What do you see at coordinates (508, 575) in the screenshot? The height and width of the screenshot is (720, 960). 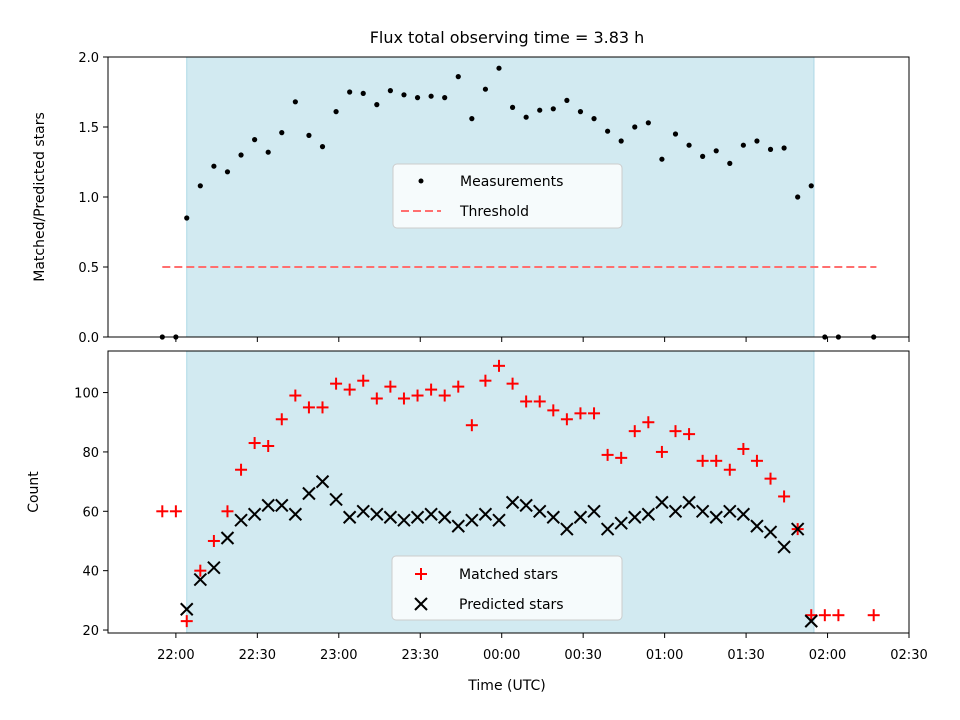 I see `legend-matched-label: Matched stars` at bounding box center [508, 575].